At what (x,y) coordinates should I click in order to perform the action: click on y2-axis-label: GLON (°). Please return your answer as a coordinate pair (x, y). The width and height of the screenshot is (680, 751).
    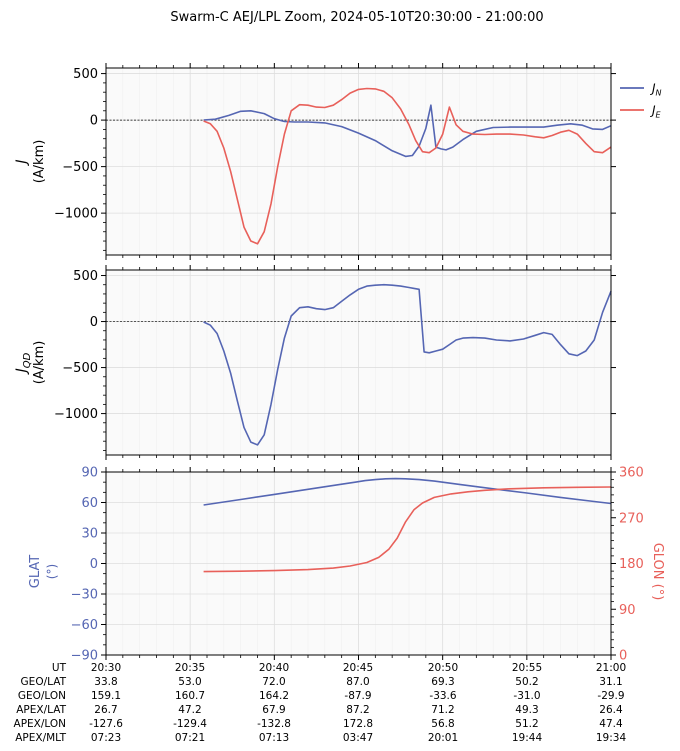
    Looking at the image, I should click on (657, 572).